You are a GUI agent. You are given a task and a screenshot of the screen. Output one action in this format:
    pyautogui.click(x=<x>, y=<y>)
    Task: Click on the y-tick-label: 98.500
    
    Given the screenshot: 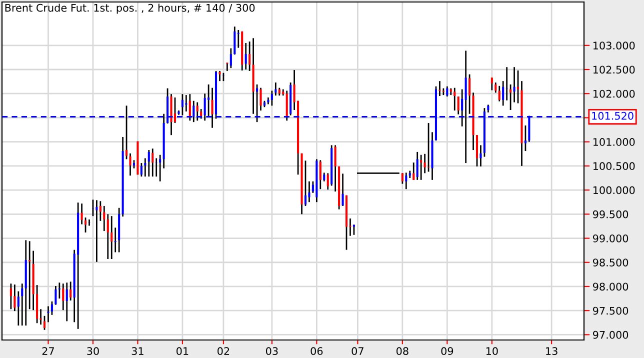 What is the action you would take?
    pyautogui.click(x=610, y=262)
    